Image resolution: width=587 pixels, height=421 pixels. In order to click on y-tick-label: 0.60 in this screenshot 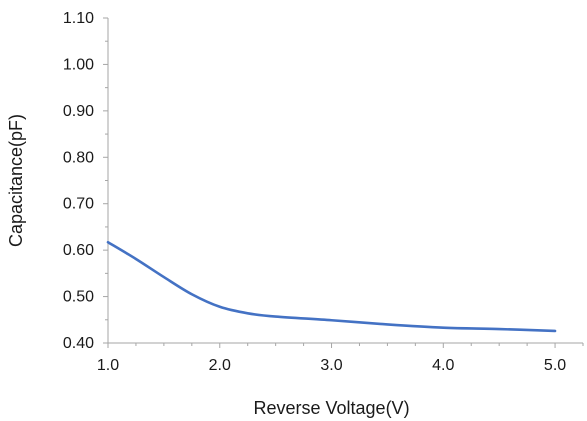, I will do `click(78, 250)`.